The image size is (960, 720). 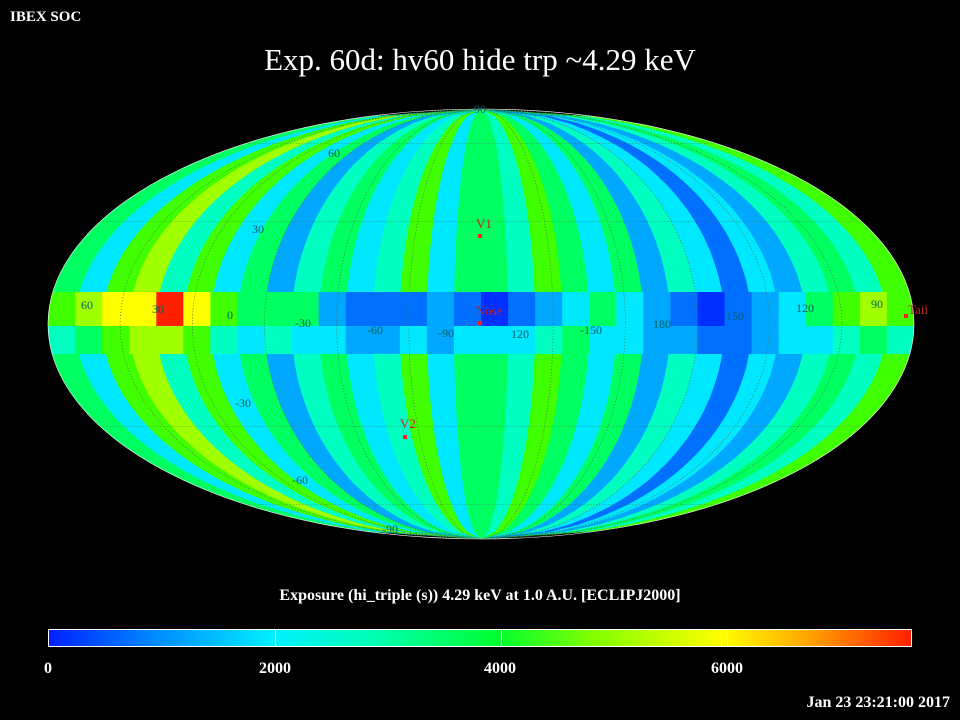 I want to click on lon-label: 0, so click(x=230, y=315).